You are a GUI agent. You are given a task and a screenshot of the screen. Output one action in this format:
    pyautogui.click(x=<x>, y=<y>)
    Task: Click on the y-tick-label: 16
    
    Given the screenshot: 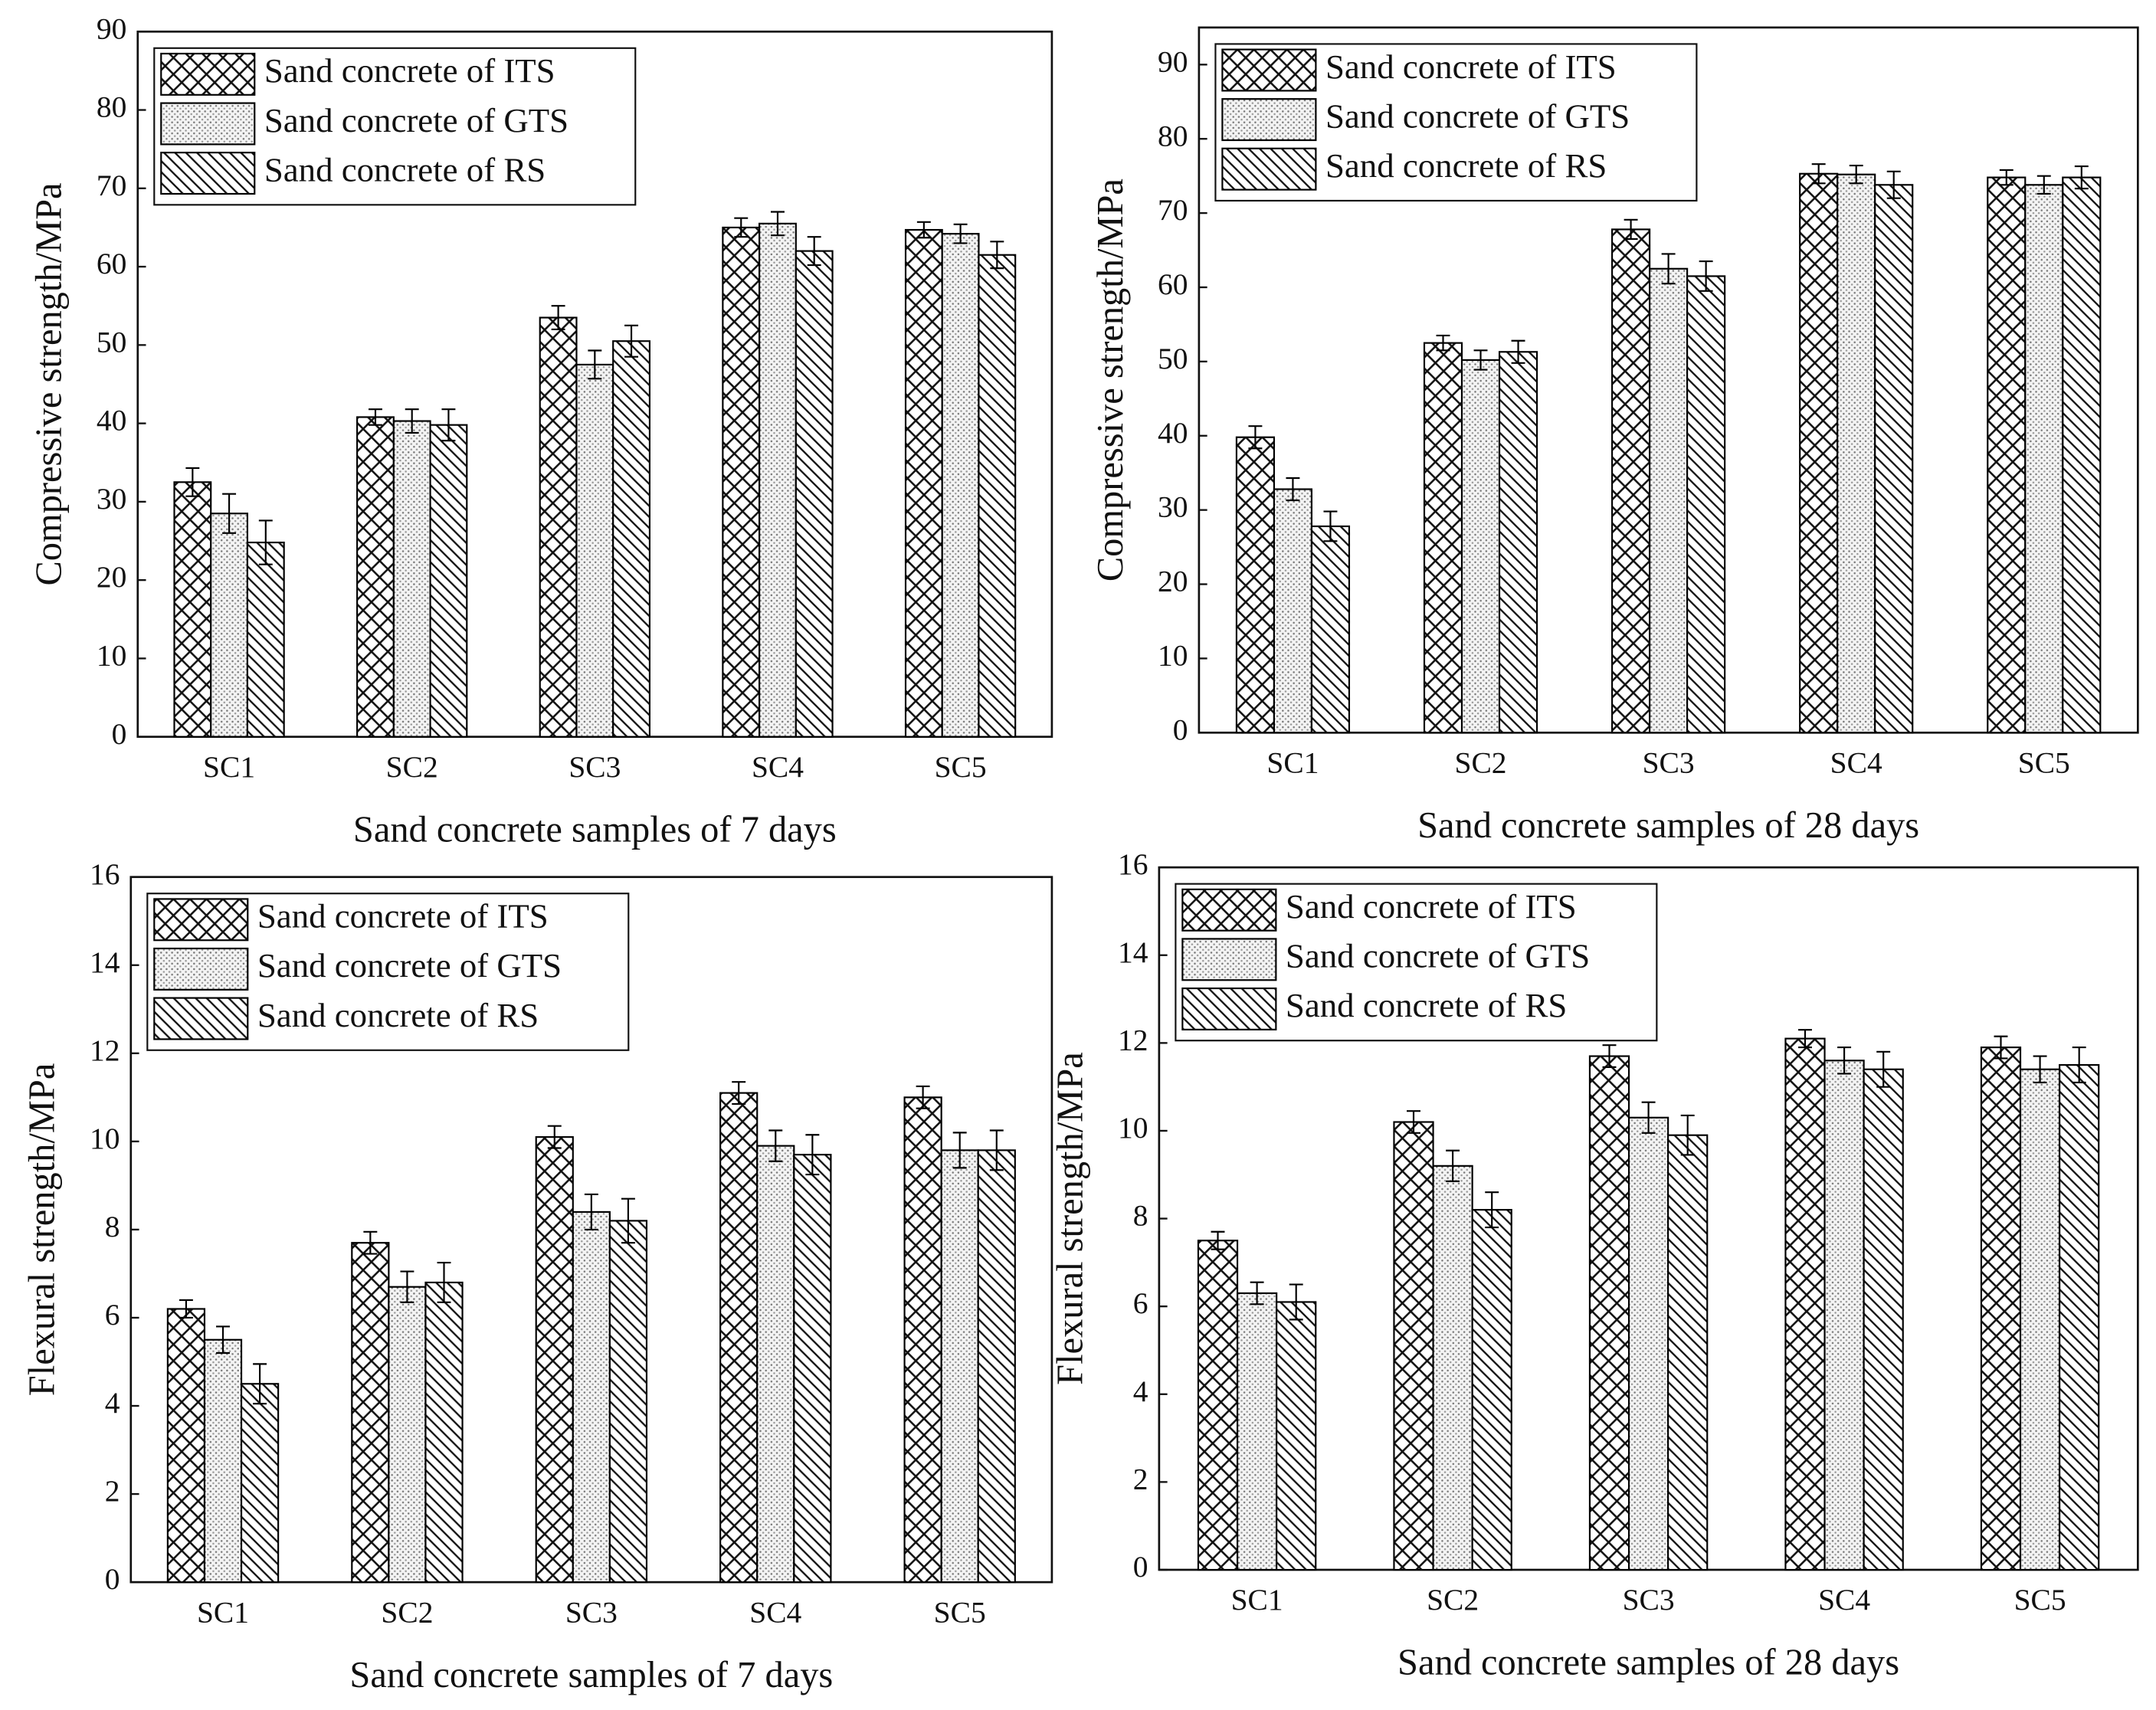 What is the action you would take?
    pyautogui.click(x=1133, y=864)
    